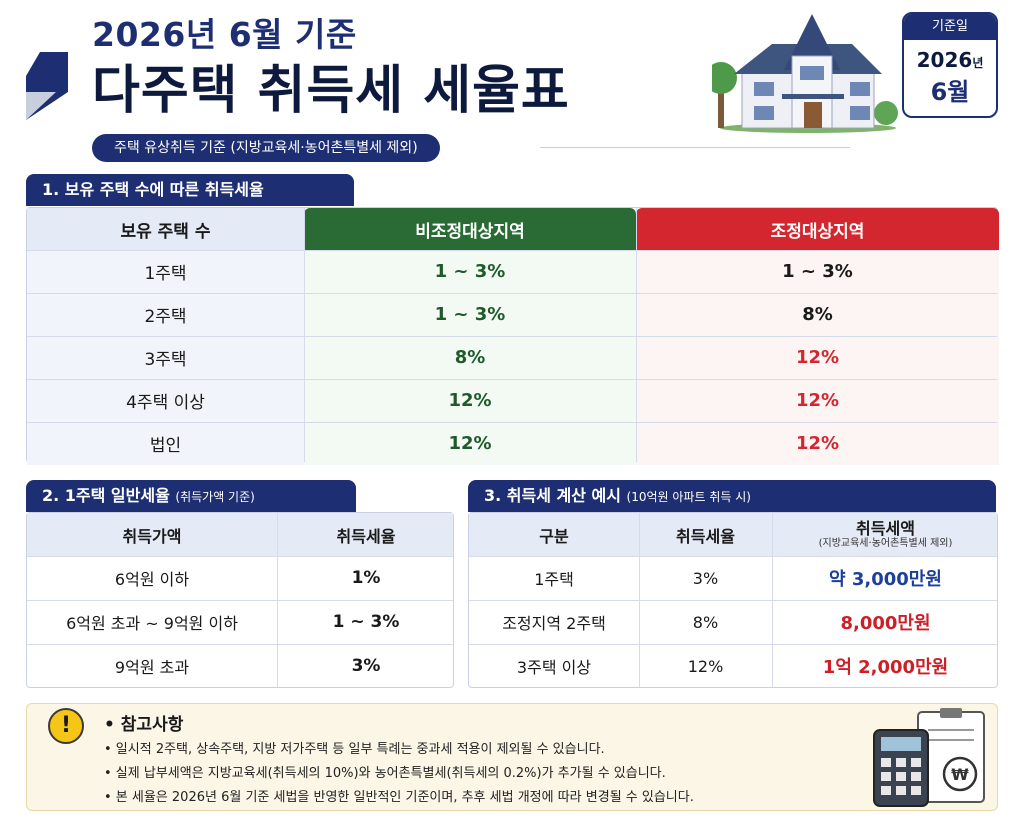  I want to click on table-row: 조정지역 2주택 8% 8,000만원, so click(733, 622).